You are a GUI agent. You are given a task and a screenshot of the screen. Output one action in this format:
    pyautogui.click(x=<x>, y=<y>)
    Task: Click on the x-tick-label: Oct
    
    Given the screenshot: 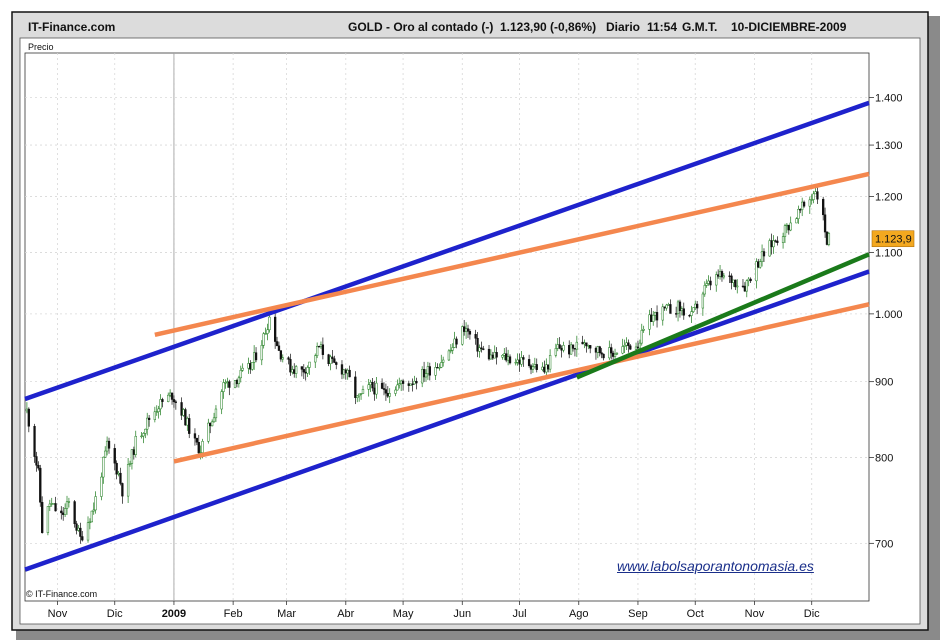 What is the action you would take?
    pyautogui.click(x=695, y=614)
    